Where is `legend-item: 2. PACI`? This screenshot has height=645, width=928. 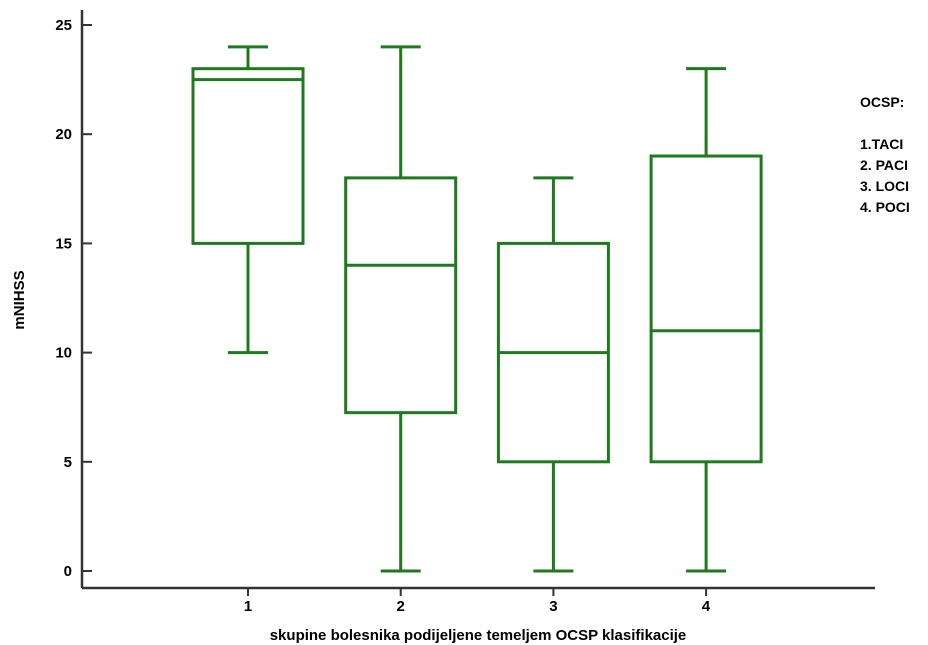 legend-item: 2. PACI is located at coordinates (884, 165).